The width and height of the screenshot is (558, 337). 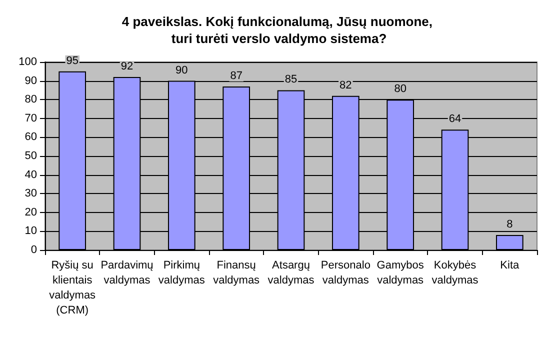 What do you see at coordinates (455, 119) in the screenshot?
I see `data-label: 64` at bounding box center [455, 119].